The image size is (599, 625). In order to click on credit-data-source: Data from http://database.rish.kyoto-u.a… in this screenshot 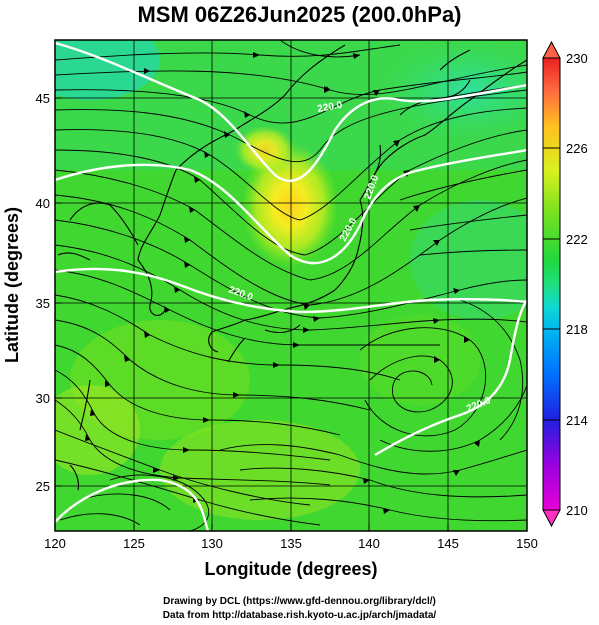, I will do `click(299, 615)`.